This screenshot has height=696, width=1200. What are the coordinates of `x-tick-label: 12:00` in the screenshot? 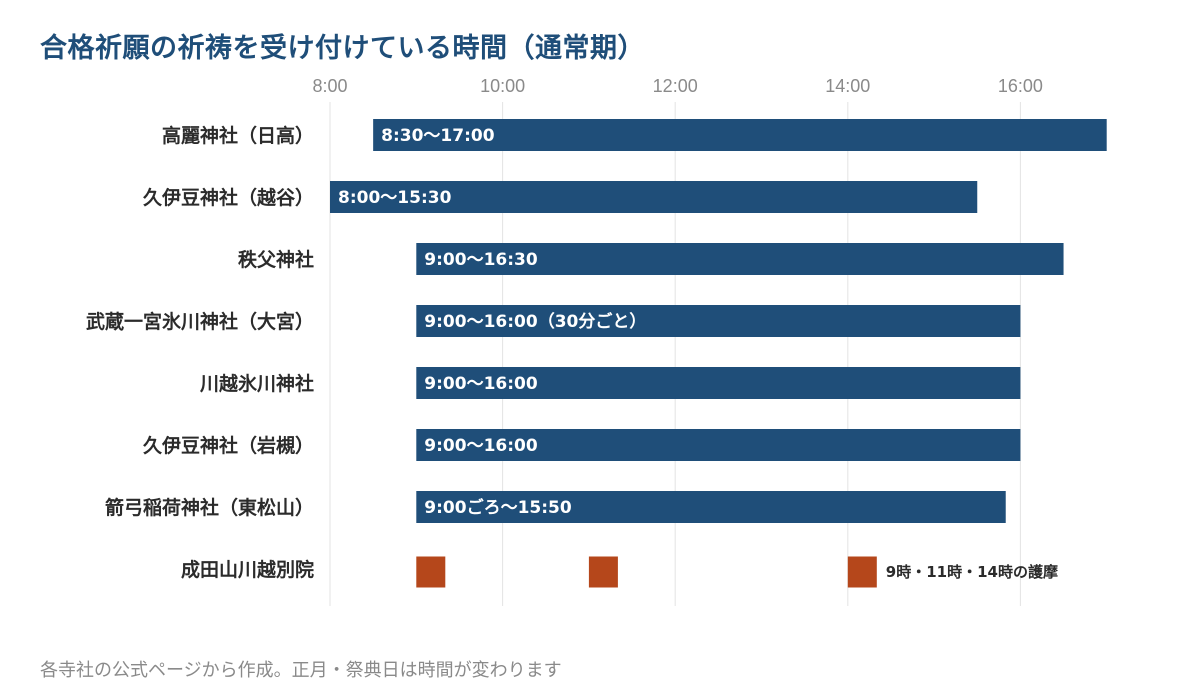 It's located at (675, 86).